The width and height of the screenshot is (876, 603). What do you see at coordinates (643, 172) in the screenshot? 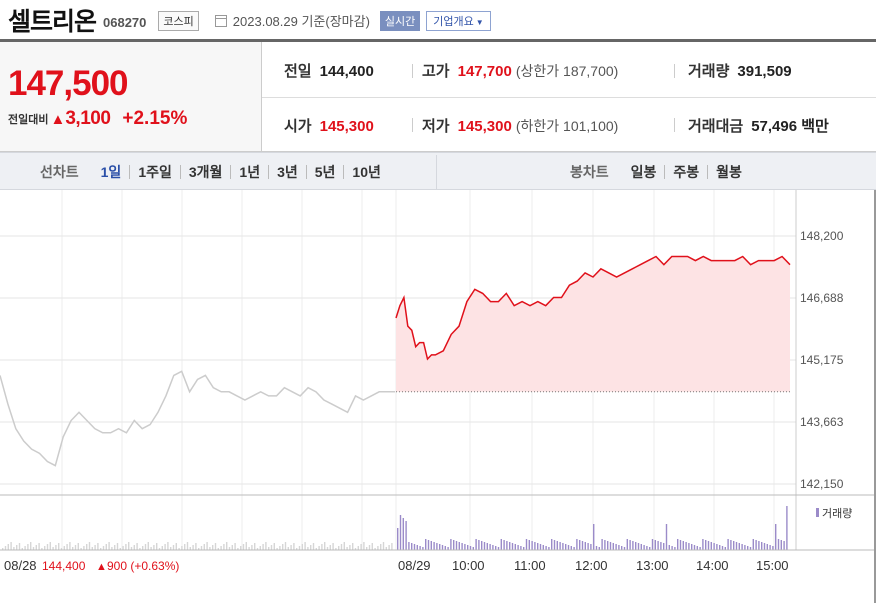
I see `tab-daily: 일봉` at bounding box center [643, 172].